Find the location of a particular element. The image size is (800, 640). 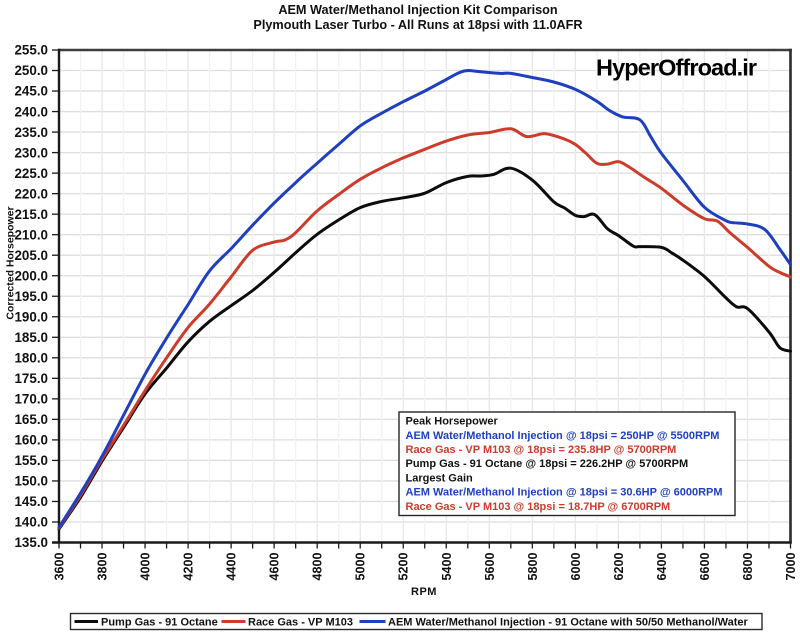

svg-text: 5400 is located at coordinates (447, 566).